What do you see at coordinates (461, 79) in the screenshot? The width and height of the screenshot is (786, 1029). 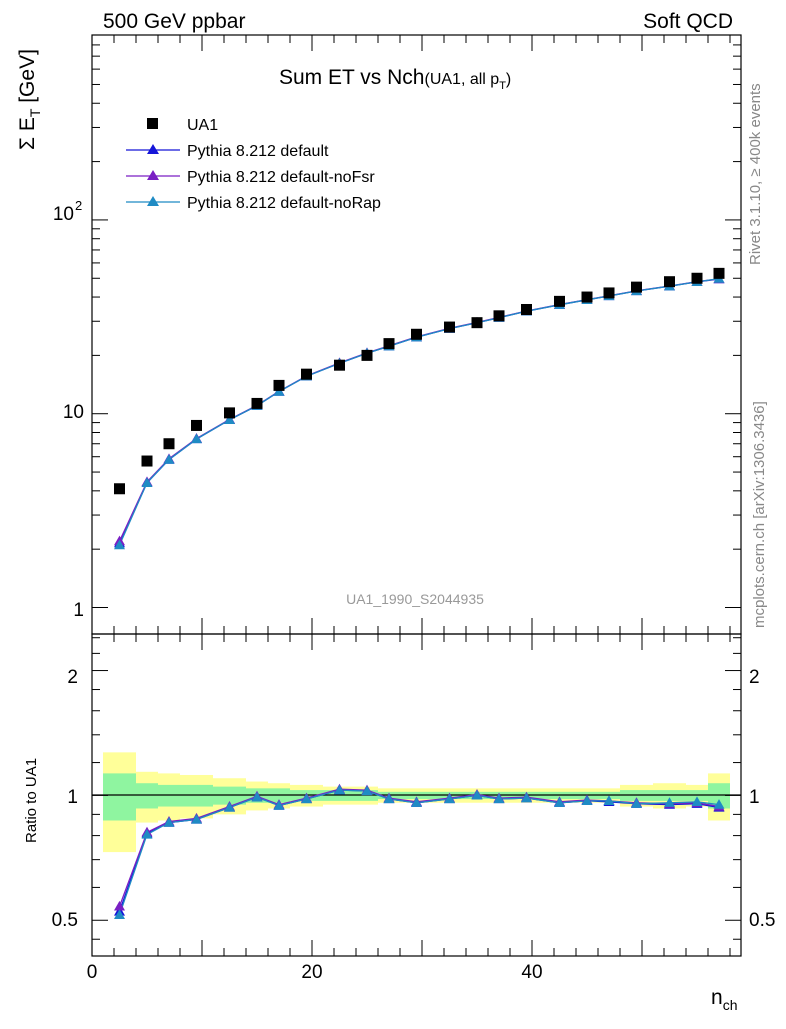 I see `chart-title-suffix: (UA1, all p` at bounding box center [461, 79].